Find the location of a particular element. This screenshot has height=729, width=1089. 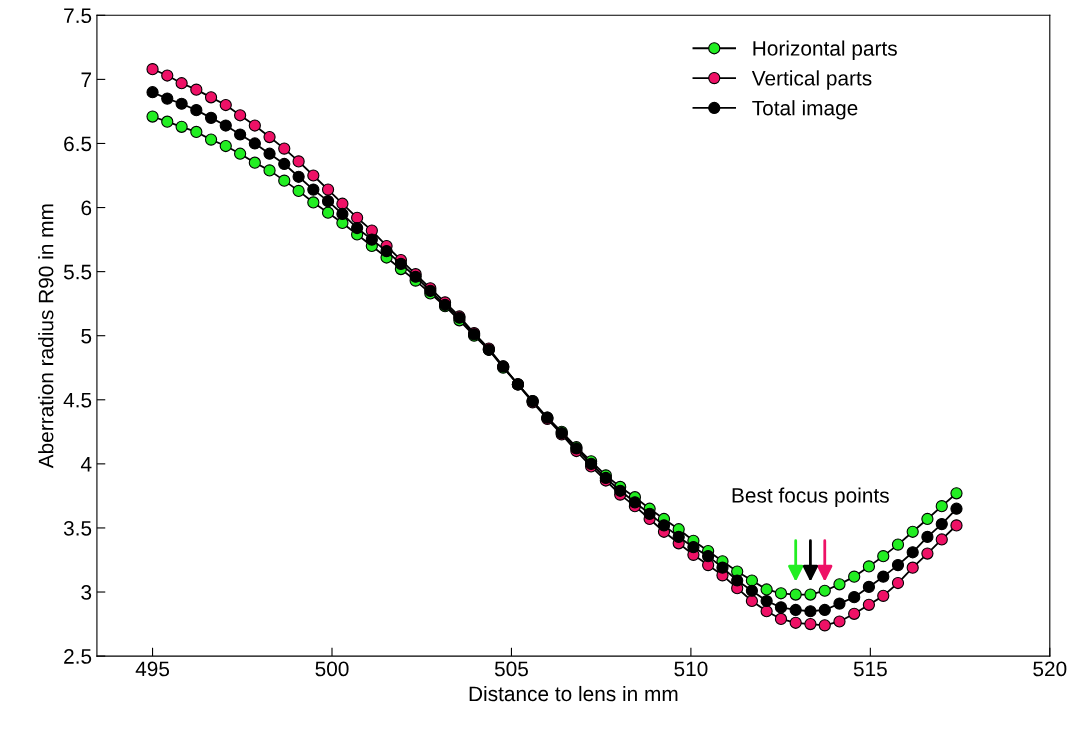

x-tick-label: 505 is located at coordinates (511, 669).